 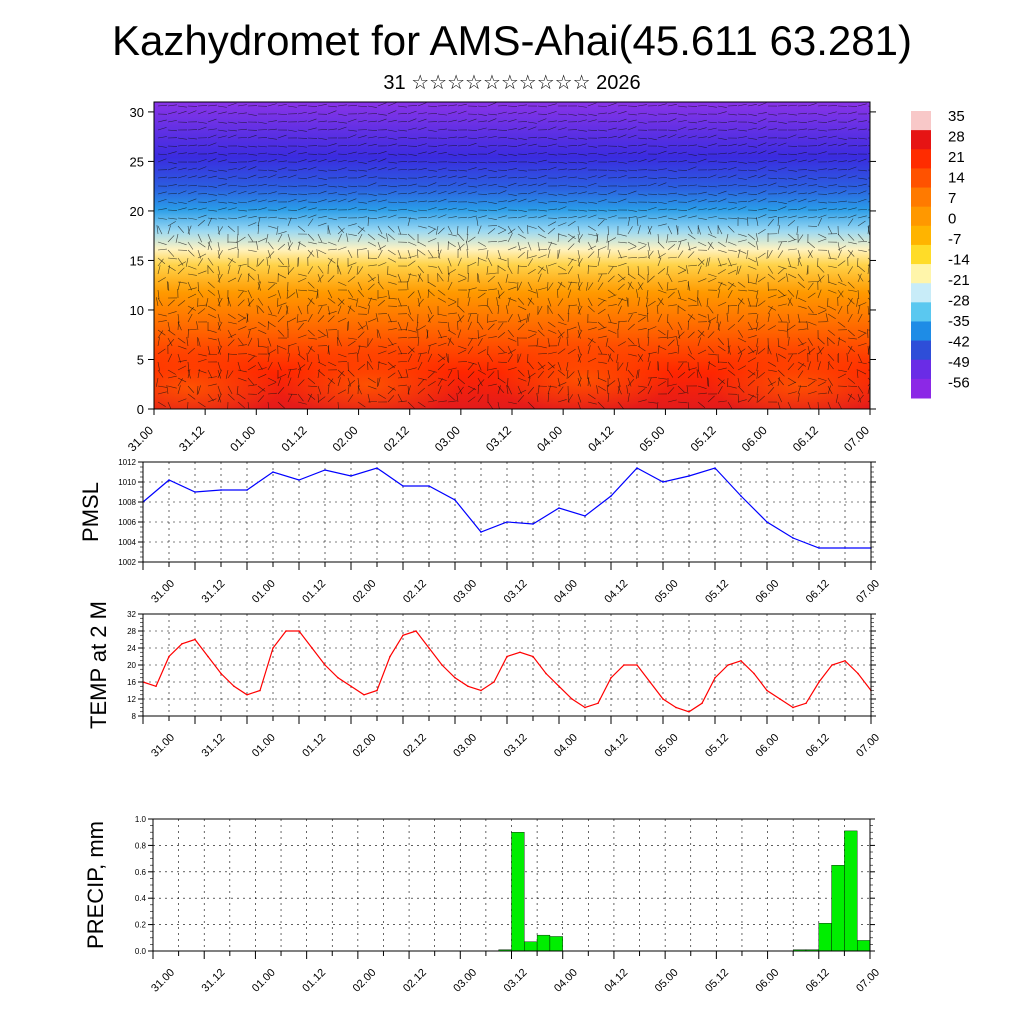 I want to click on precip-bar, so click(x=863, y=946).